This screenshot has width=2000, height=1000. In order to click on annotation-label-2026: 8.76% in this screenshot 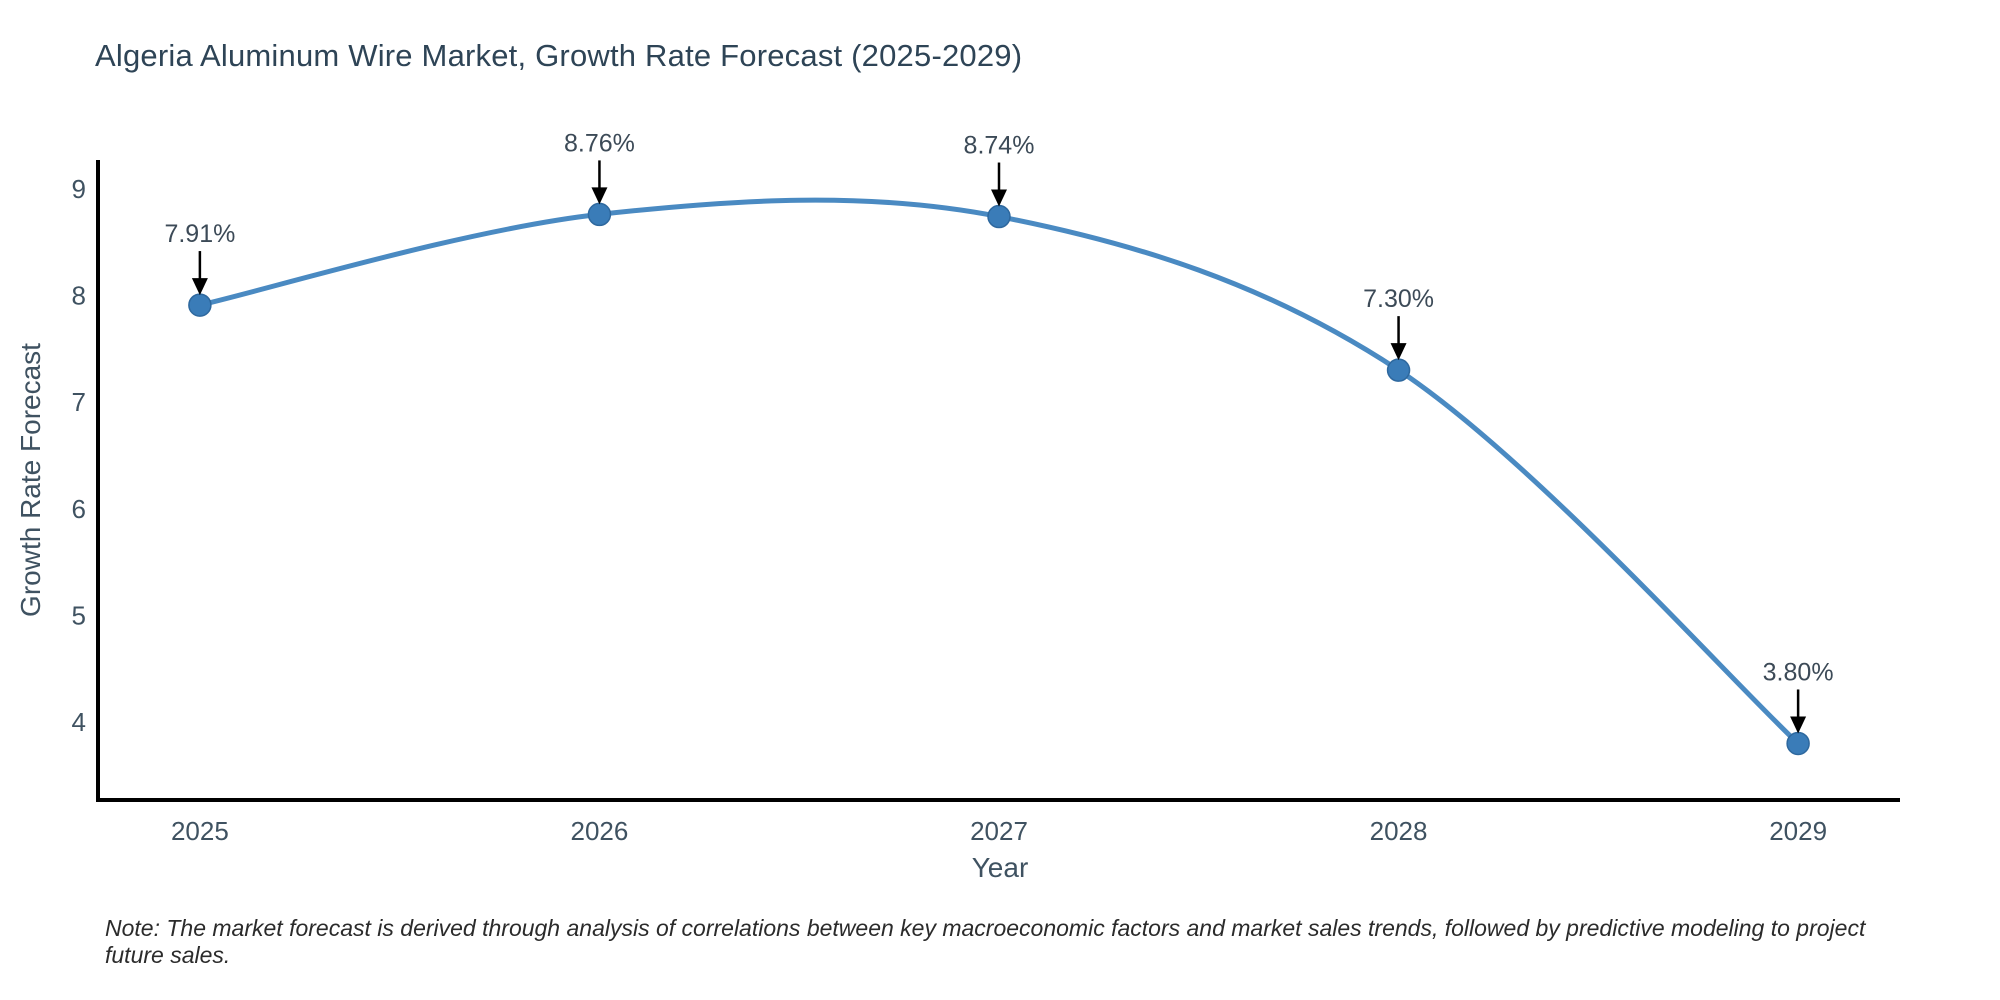, I will do `click(599, 143)`.